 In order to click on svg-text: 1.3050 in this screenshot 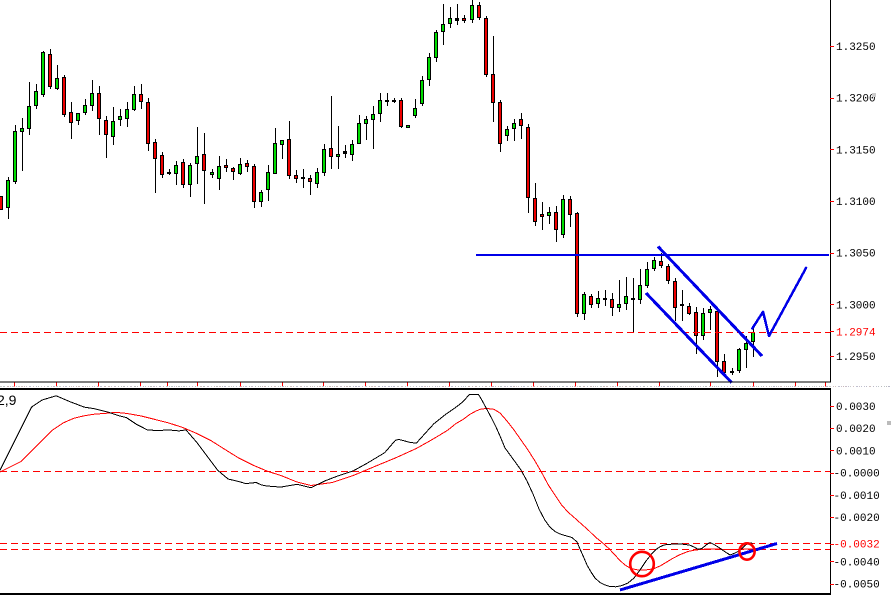, I will do `click(856, 255)`.